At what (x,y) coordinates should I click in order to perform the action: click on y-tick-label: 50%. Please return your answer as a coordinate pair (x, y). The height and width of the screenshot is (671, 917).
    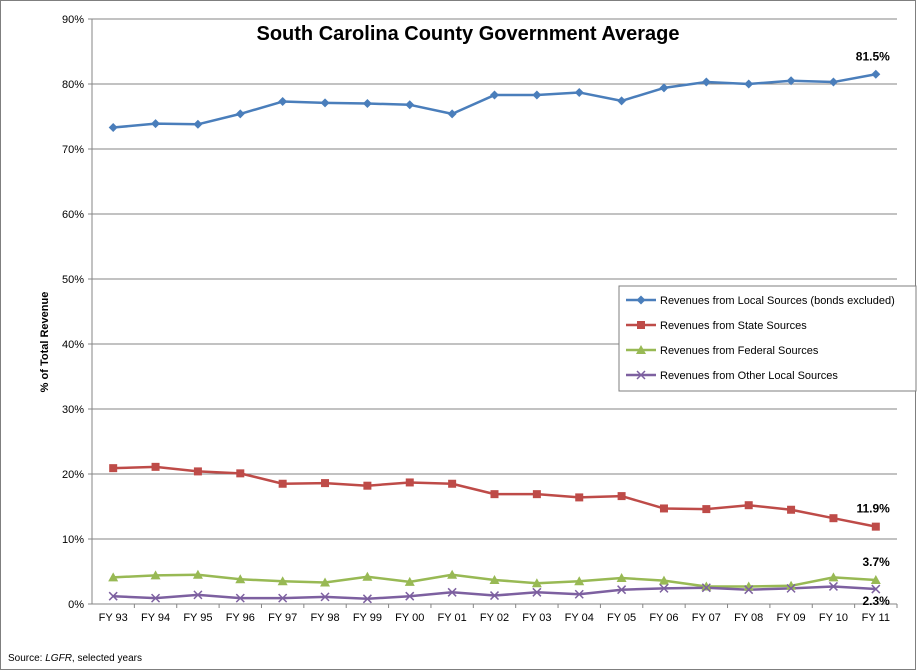
    Looking at the image, I should click on (73, 280).